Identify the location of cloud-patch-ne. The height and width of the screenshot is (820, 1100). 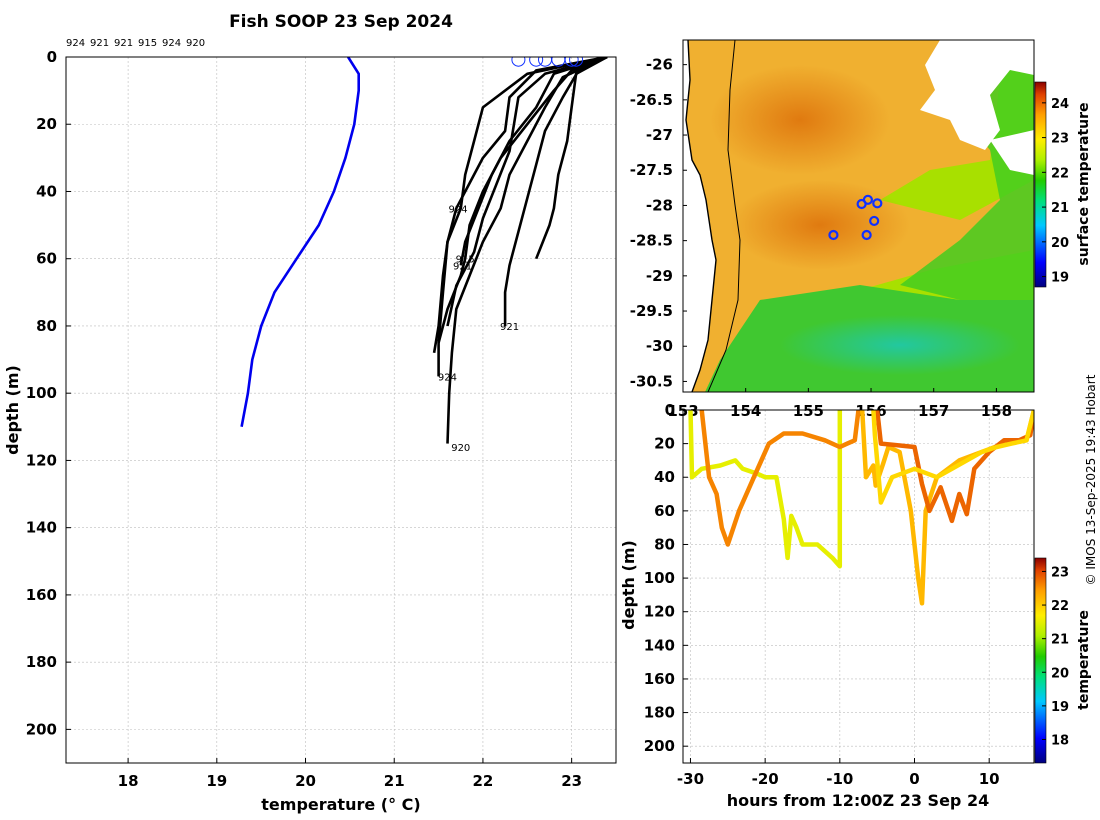
(977, 95).